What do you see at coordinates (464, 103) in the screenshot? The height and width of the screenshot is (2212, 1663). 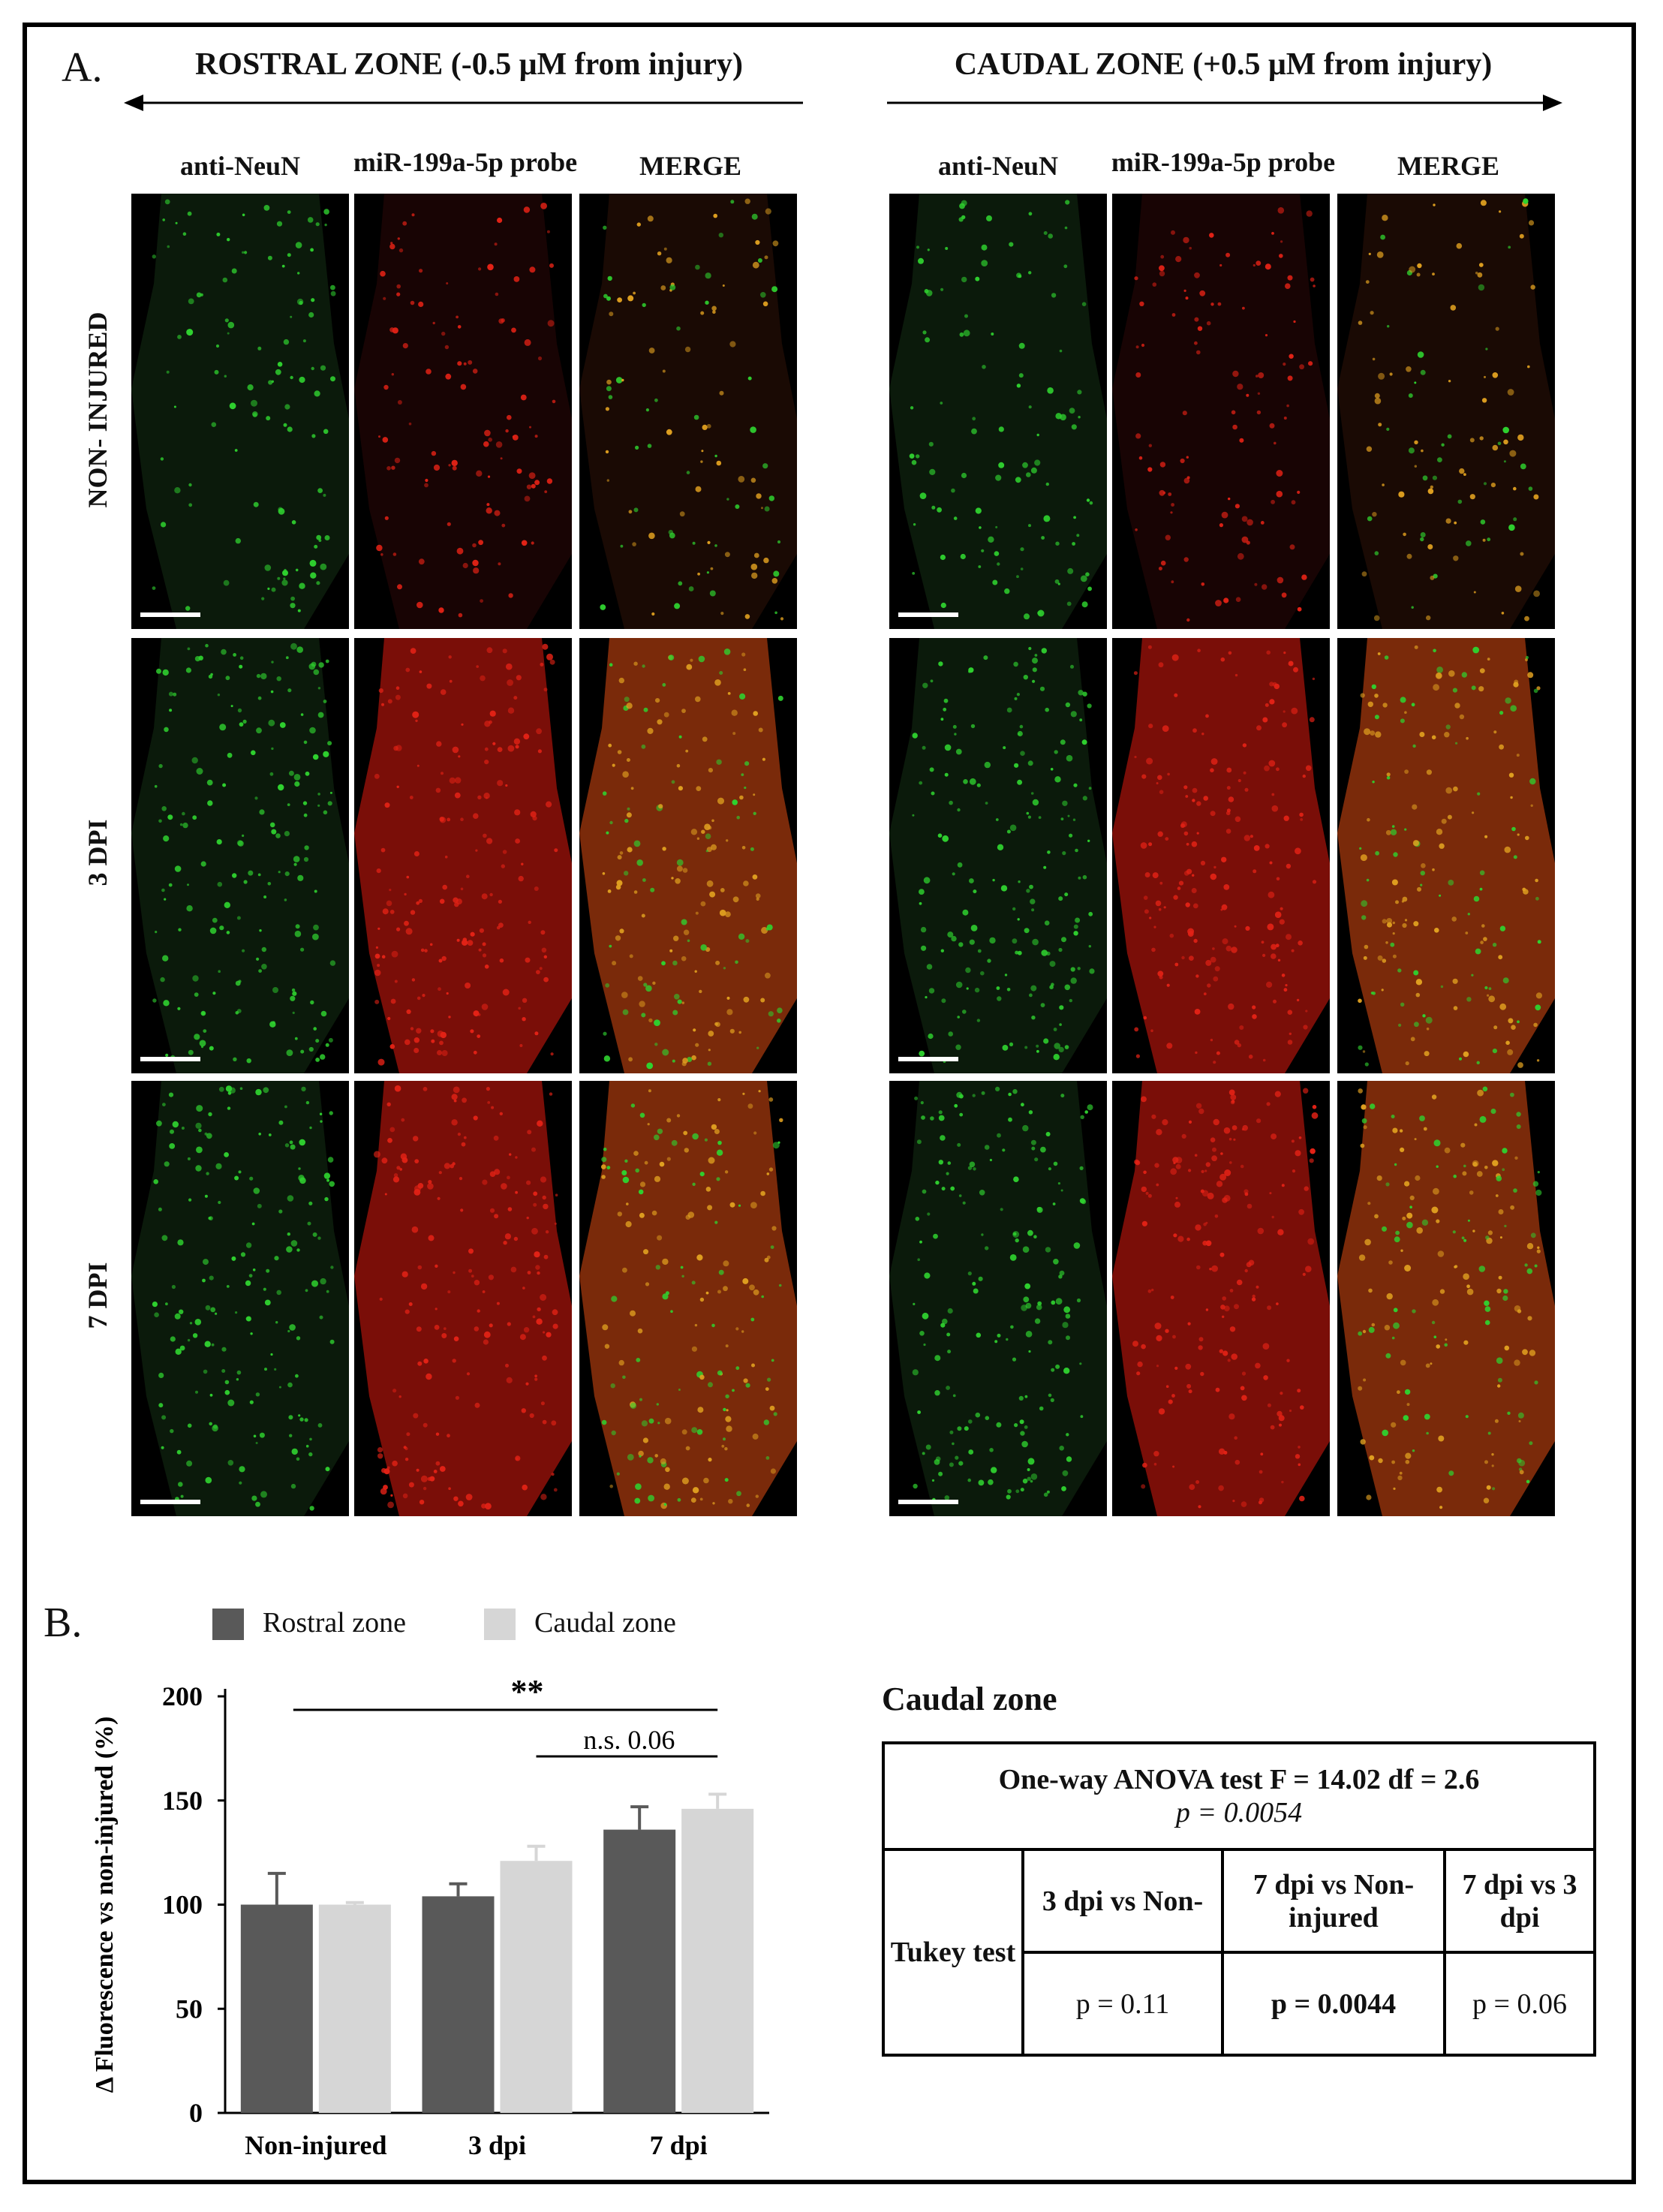 I see `rostral-arrow` at bounding box center [464, 103].